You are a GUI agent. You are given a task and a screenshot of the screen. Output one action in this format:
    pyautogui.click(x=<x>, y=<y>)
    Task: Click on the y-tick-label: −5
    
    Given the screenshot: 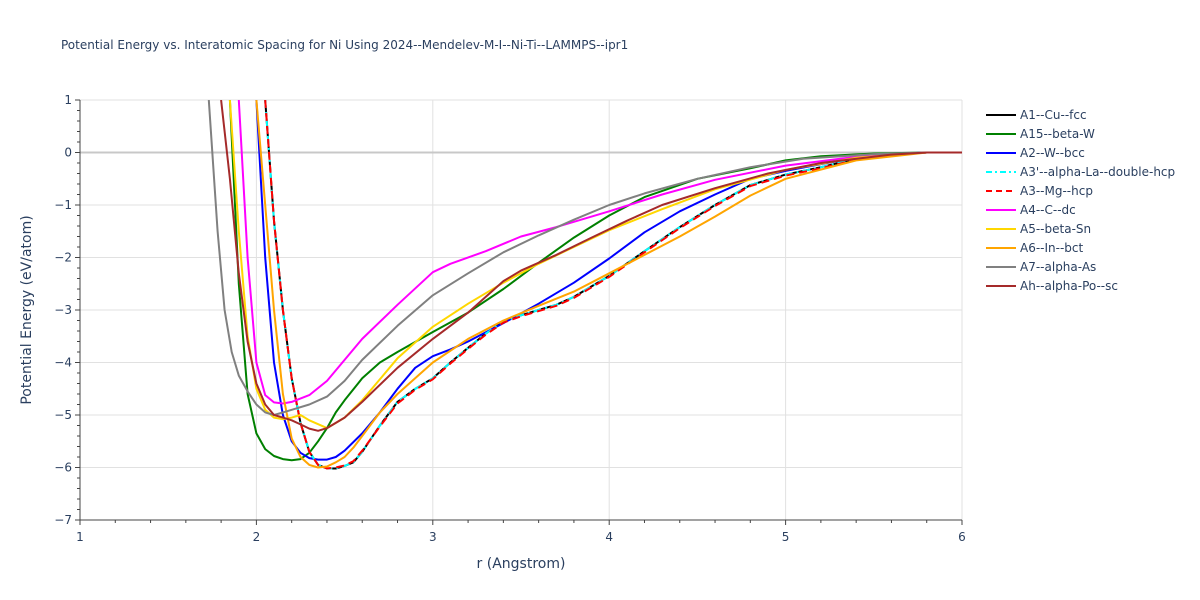 What is the action you would take?
    pyautogui.click(x=63, y=415)
    